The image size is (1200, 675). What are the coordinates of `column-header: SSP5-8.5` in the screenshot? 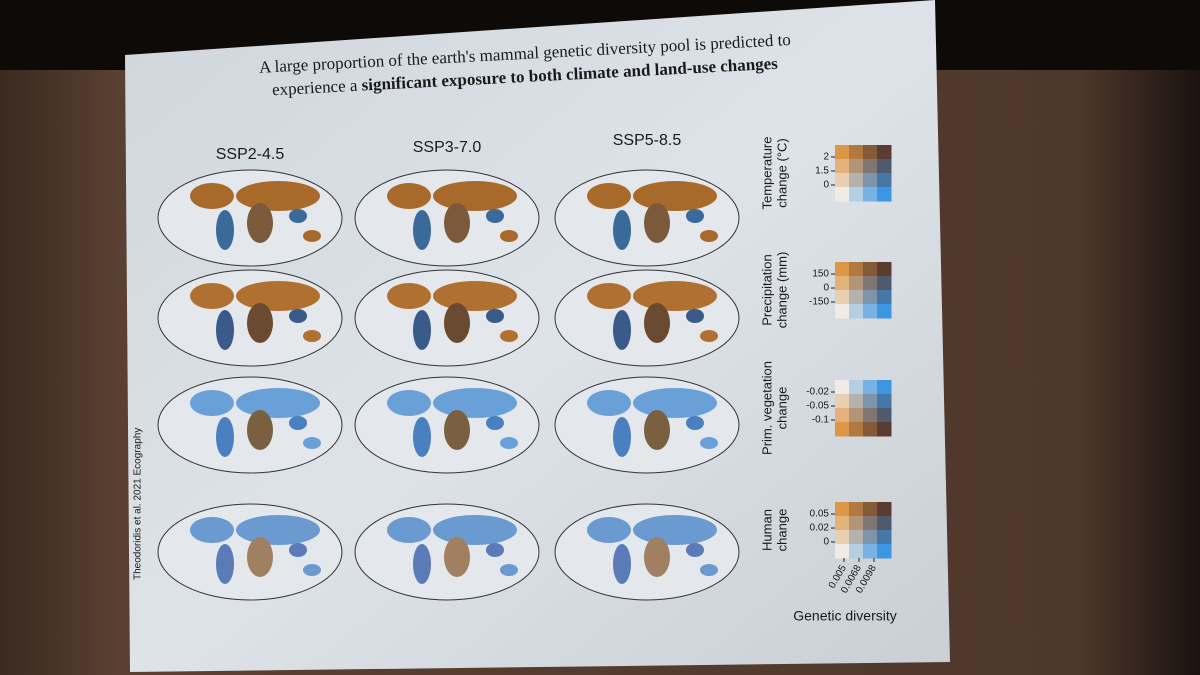 It's located at (647, 140).